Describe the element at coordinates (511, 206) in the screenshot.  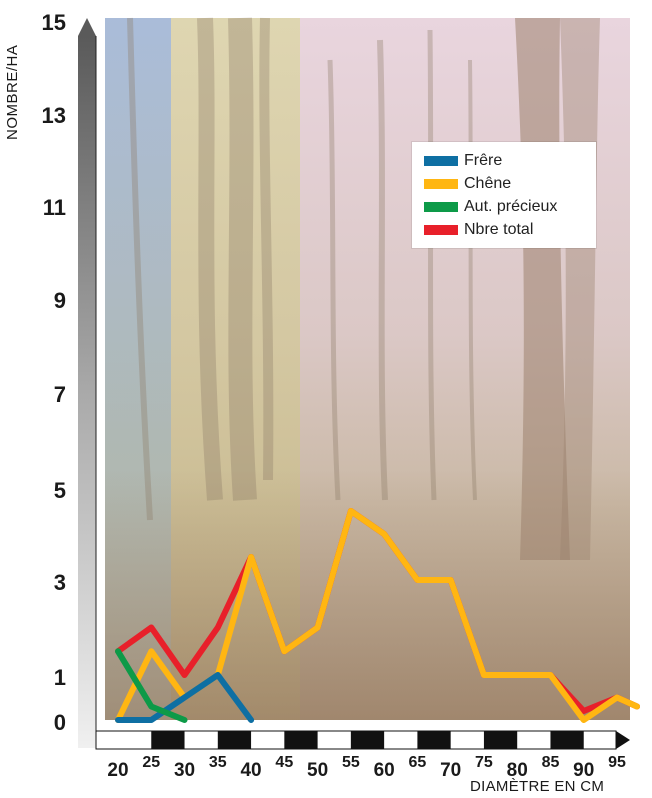
I see `legend-label: Aut. précieux` at that location.